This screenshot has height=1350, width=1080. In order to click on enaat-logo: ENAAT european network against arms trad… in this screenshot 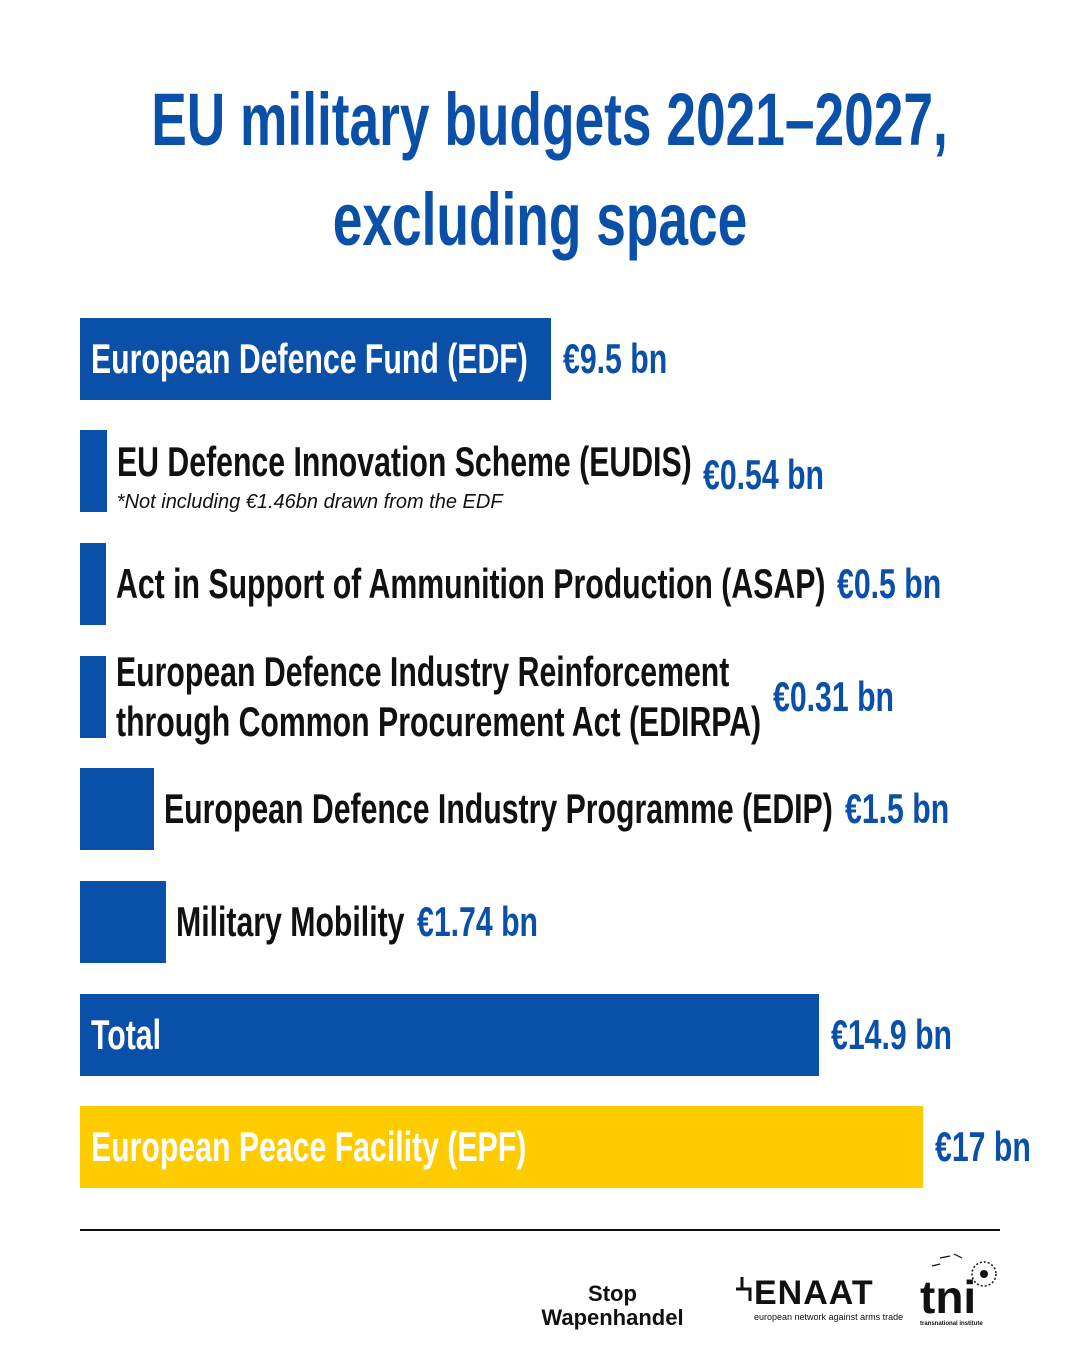, I will do `click(820, 1298)`.